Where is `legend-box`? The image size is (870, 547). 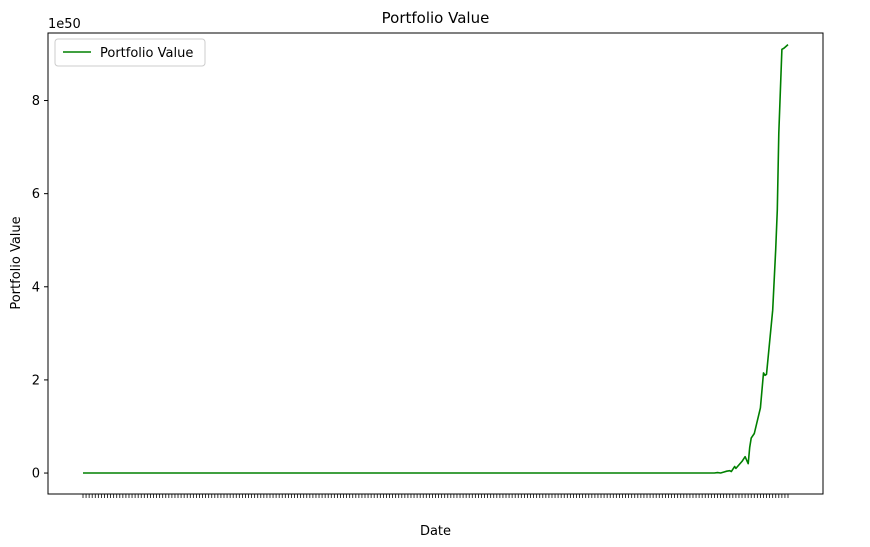 legend-box is located at coordinates (130, 52).